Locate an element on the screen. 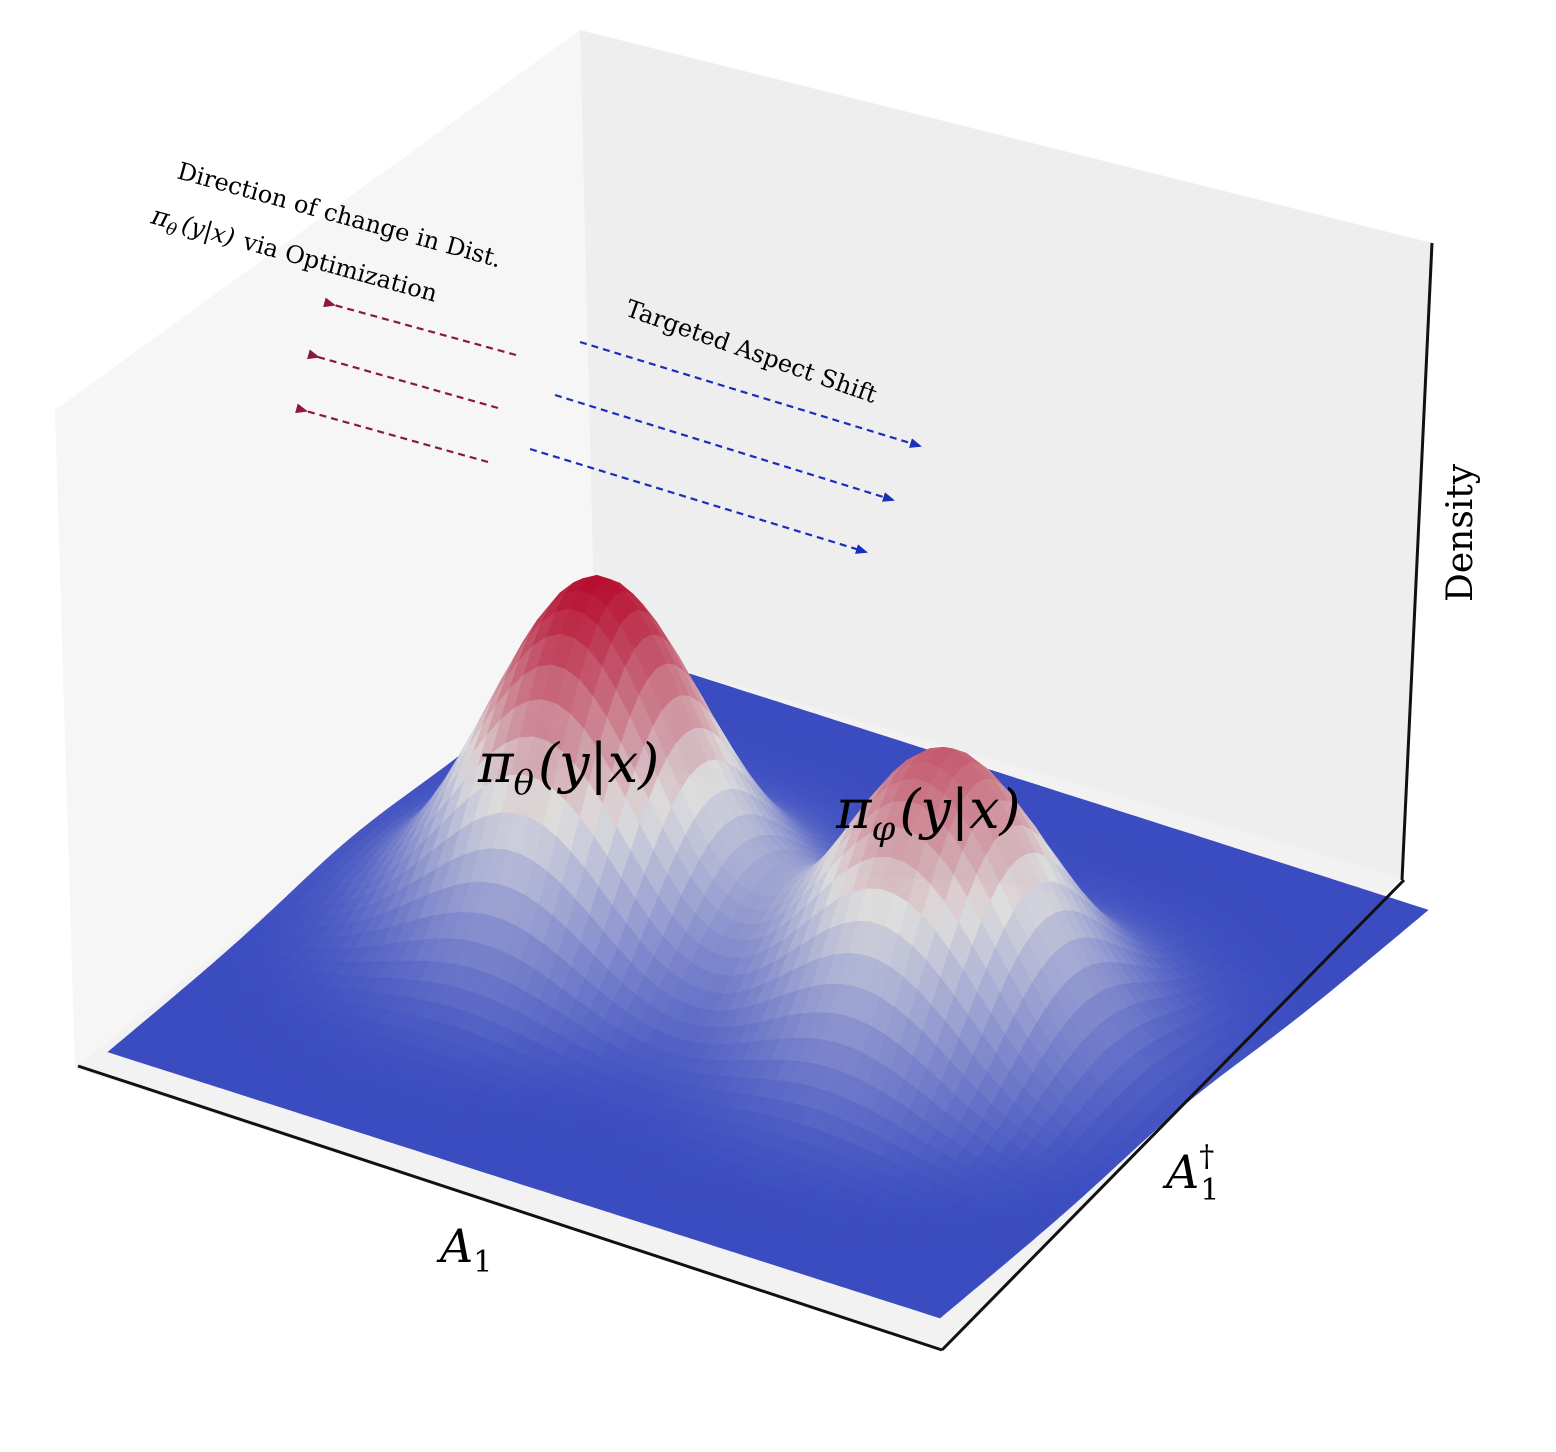 The image size is (1556, 1452). shift-arrows is located at coordinates (725, 447).